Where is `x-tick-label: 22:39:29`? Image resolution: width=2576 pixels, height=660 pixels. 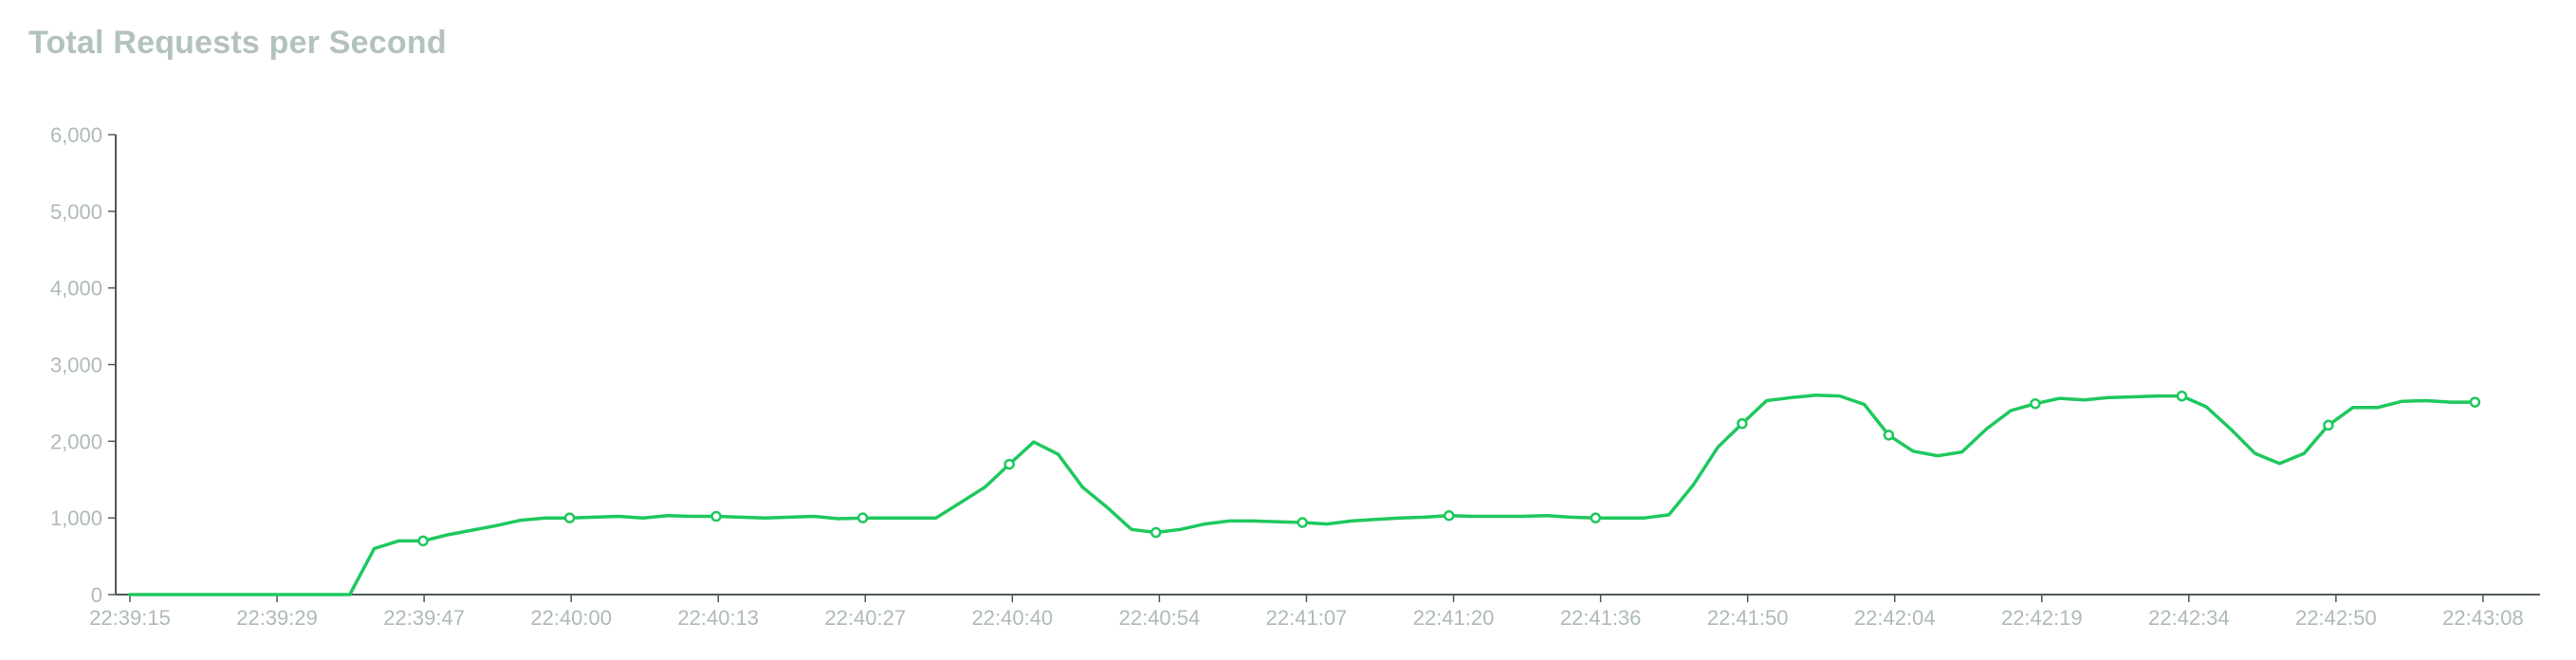 x-tick-label: 22:39:29 is located at coordinates (277, 618).